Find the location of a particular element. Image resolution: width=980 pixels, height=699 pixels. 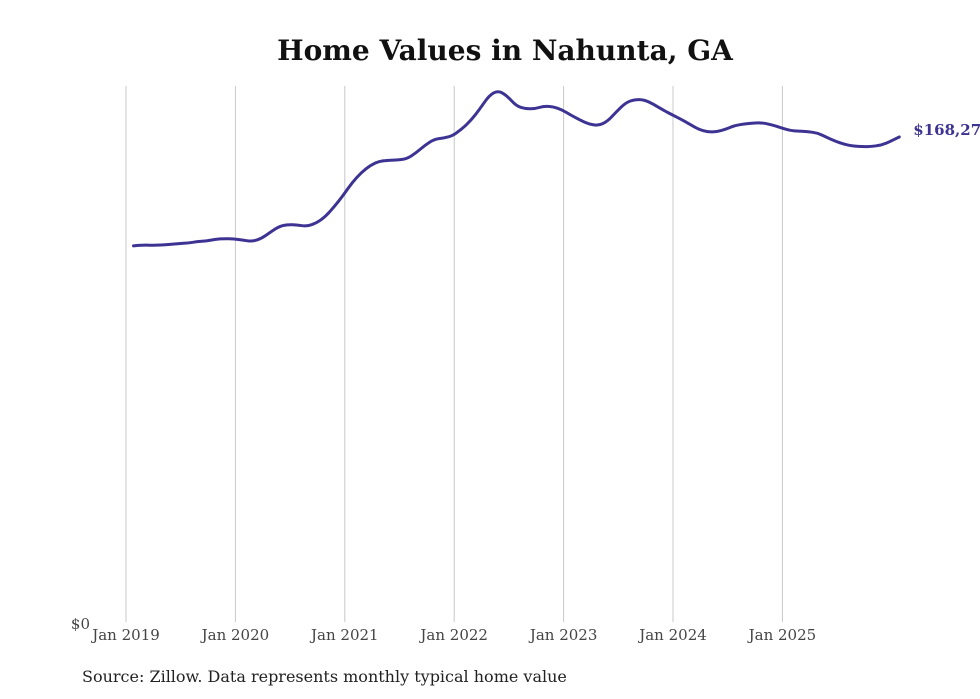

x-tick-label-jan-2020: Jan 2020 is located at coordinates (235, 635).